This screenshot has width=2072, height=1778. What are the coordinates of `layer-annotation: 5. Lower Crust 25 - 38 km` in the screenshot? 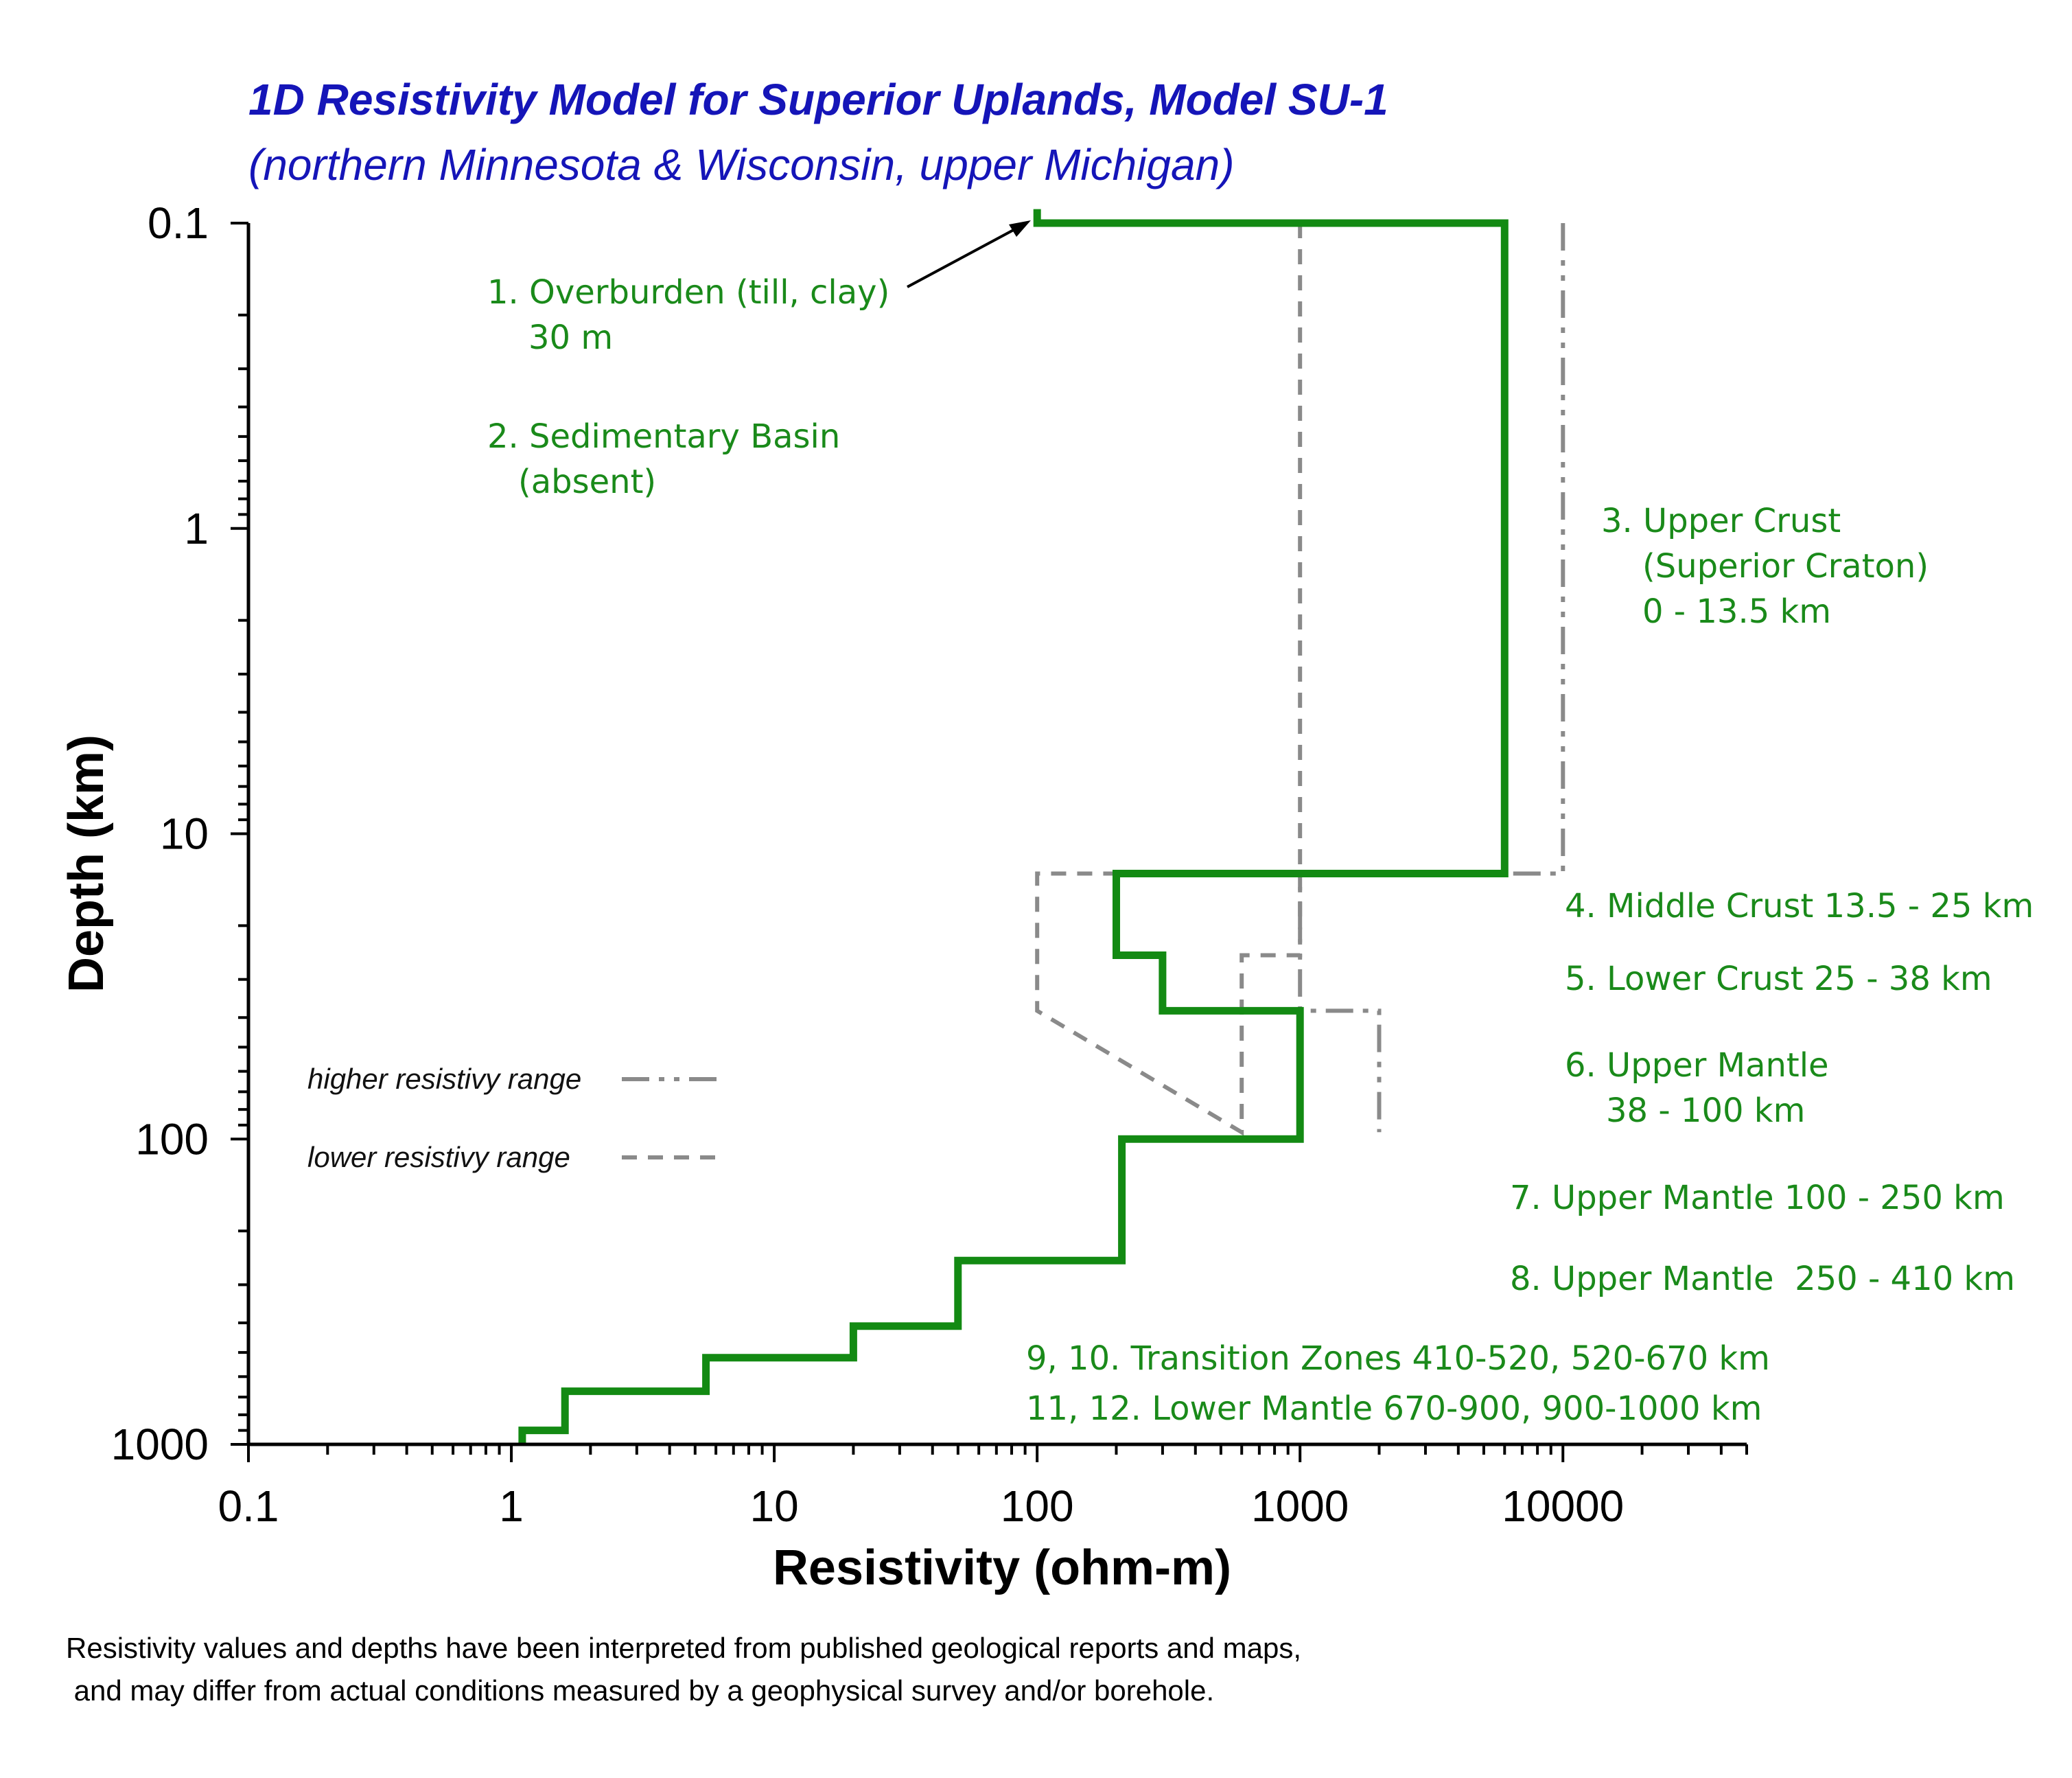 It's located at (1778, 979).